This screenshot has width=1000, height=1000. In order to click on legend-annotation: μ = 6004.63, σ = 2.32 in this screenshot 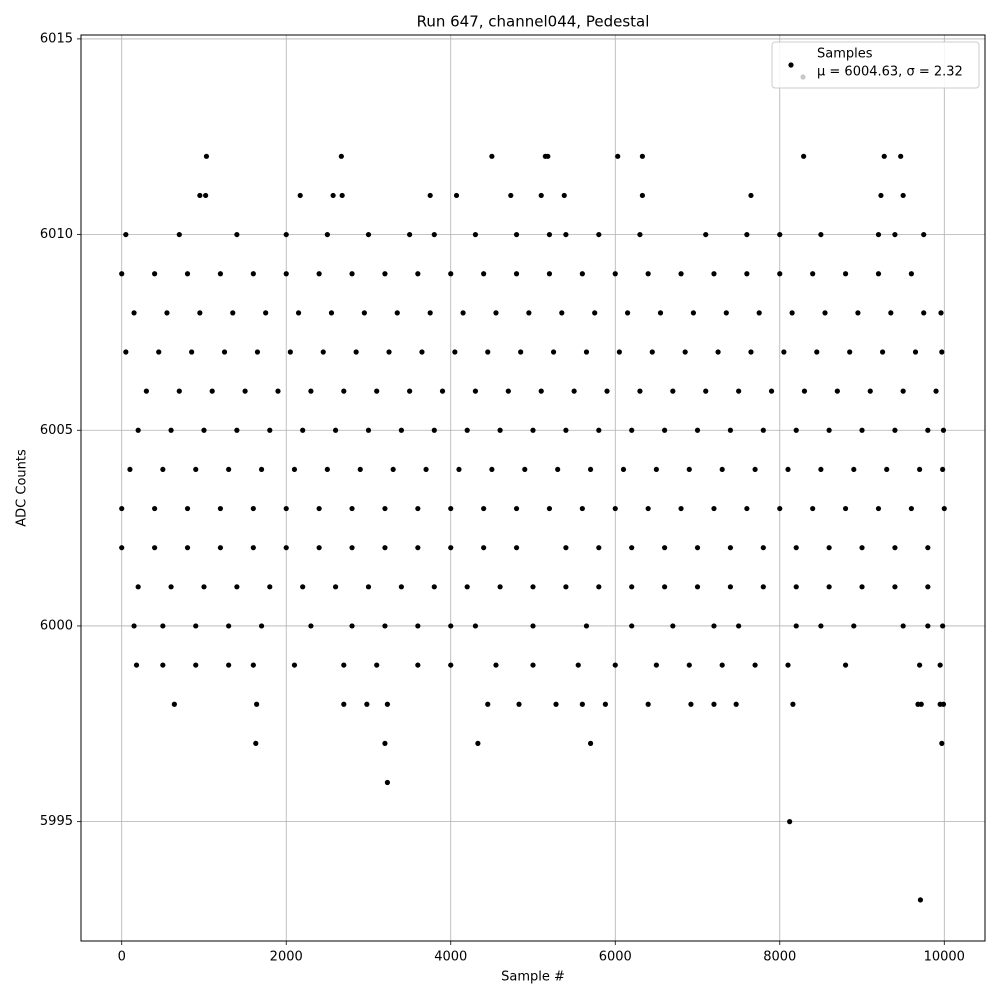, I will do `click(890, 72)`.